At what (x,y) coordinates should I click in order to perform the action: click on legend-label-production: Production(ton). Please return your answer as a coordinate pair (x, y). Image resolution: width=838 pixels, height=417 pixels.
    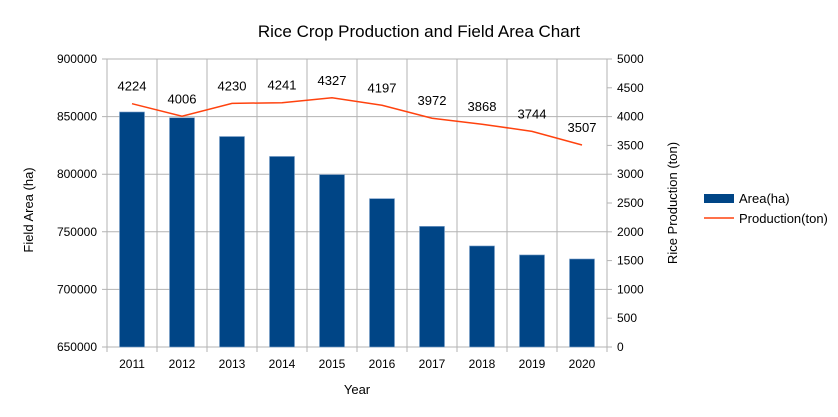
    Looking at the image, I should click on (783, 218).